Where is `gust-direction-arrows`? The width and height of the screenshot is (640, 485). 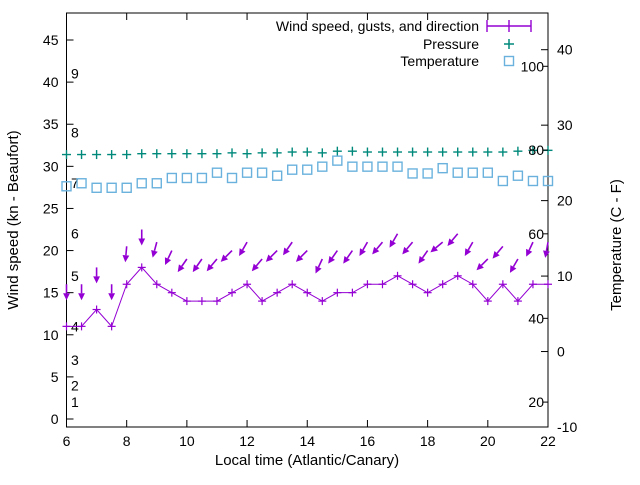
gust-direction-arrows is located at coordinates (306, 265).